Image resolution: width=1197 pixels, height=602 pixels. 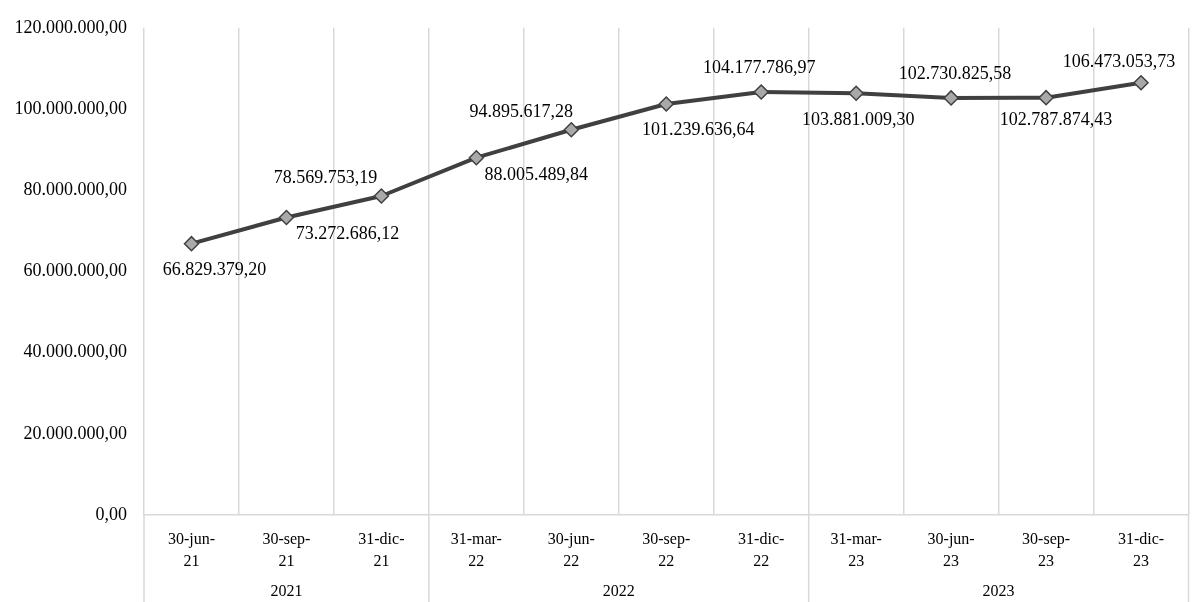 What do you see at coordinates (536, 174) in the screenshot?
I see `data-label: 88.005.489,84` at bounding box center [536, 174].